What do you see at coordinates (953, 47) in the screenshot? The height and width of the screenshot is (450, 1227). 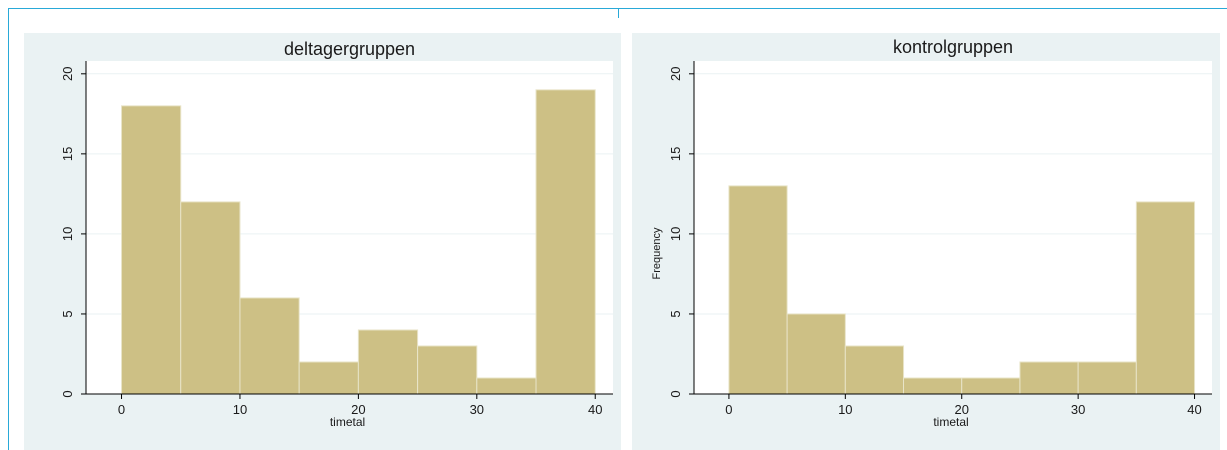 I see `chart-title: kontrolgruppen` at bounding box center [953, 47].